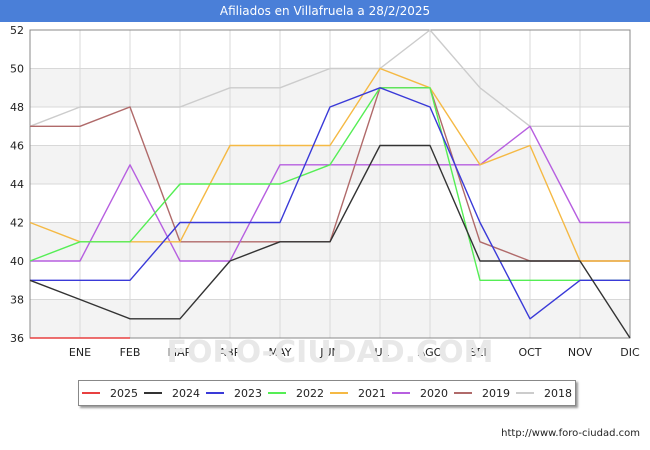 Image resolution: width=650 pixels, height=450 pixels. Describe the element at coordinates (480, 352) in the screenshot. I see `x-tick-label: SEP` at that location.